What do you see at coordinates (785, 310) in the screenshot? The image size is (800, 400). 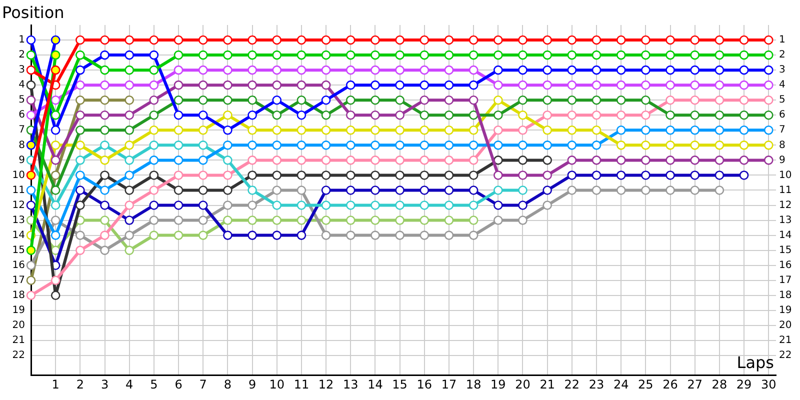 I see `y2-tick-label: 19` at bounding box center [785, 310].